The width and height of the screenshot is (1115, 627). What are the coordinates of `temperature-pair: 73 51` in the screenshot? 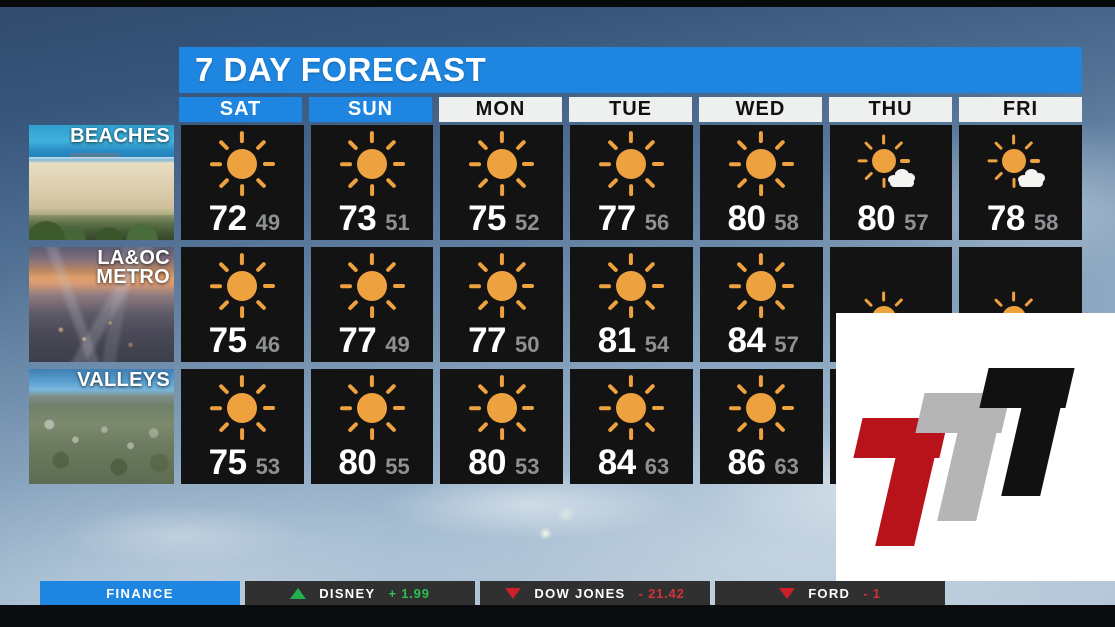 It's located at (372, 218).